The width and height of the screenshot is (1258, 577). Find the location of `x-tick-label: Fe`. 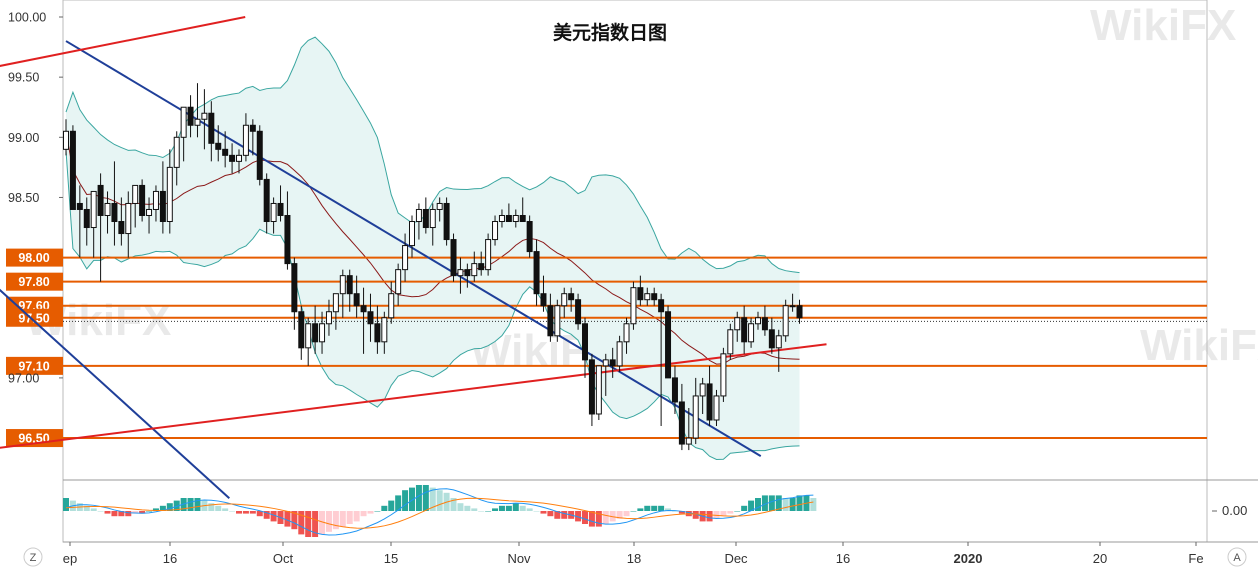

x-tick-label: Fe is located at coordinates (1195, 558).